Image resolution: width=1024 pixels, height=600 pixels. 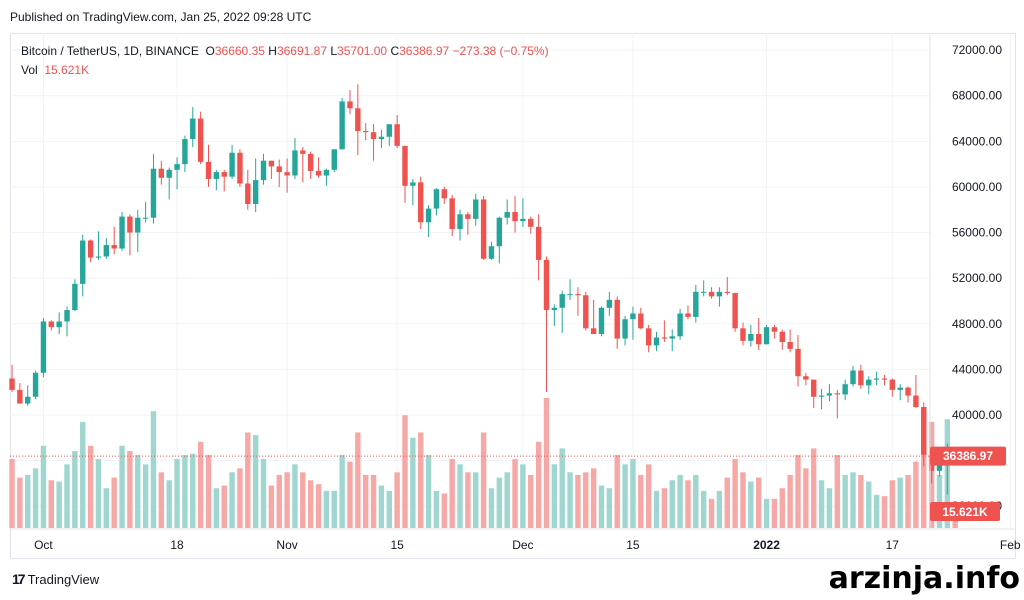 What do you see at coordinates (55, 579) in the screenshot?
I see `tradingview-logo: 17 TradingView` at bounding box center [55, 579].